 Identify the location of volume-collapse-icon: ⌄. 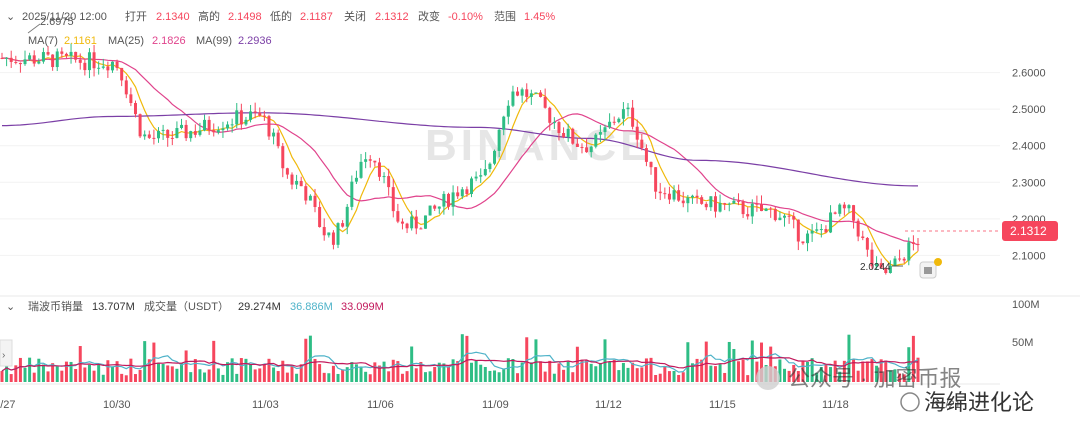
(10, 307).